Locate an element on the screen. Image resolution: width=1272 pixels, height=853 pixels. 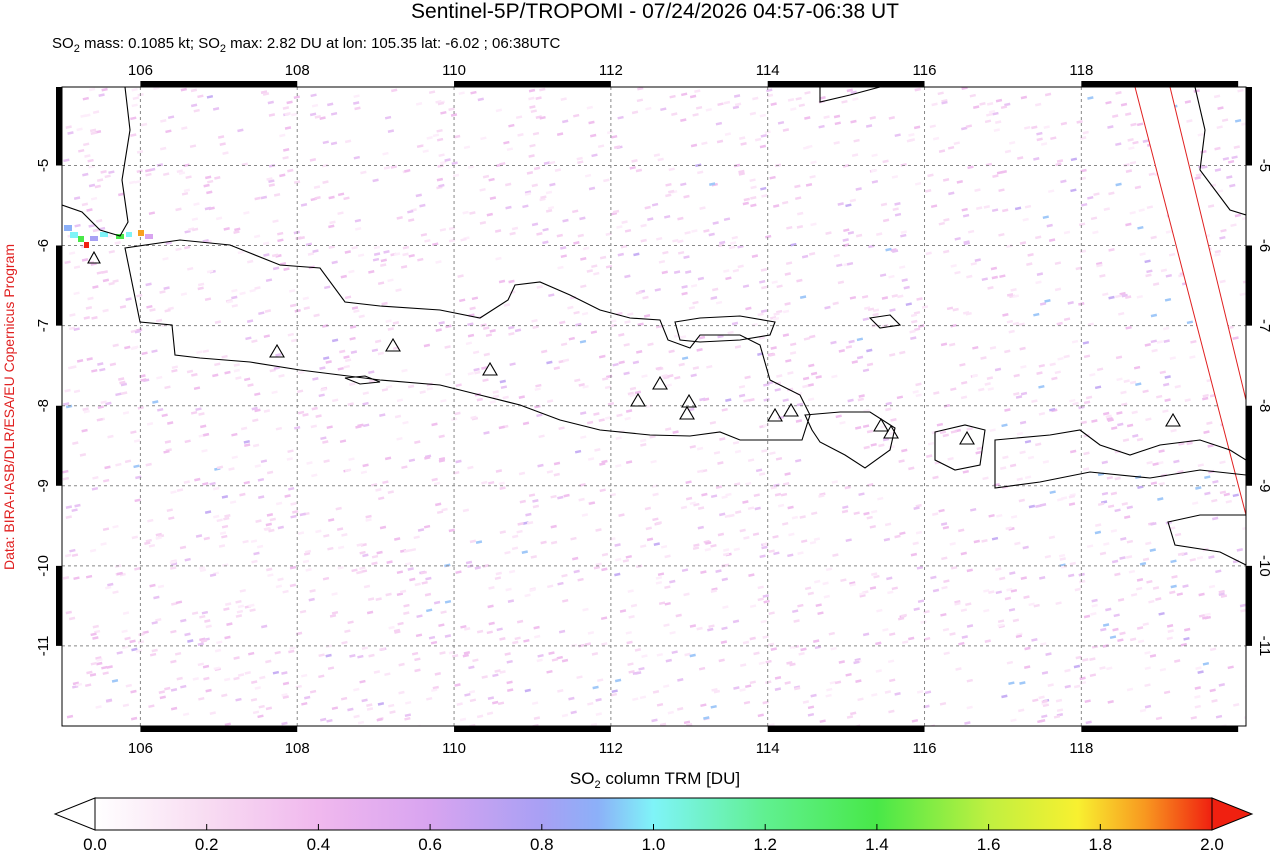
y-tick-label: -11 is located at coordinates (43, 646).